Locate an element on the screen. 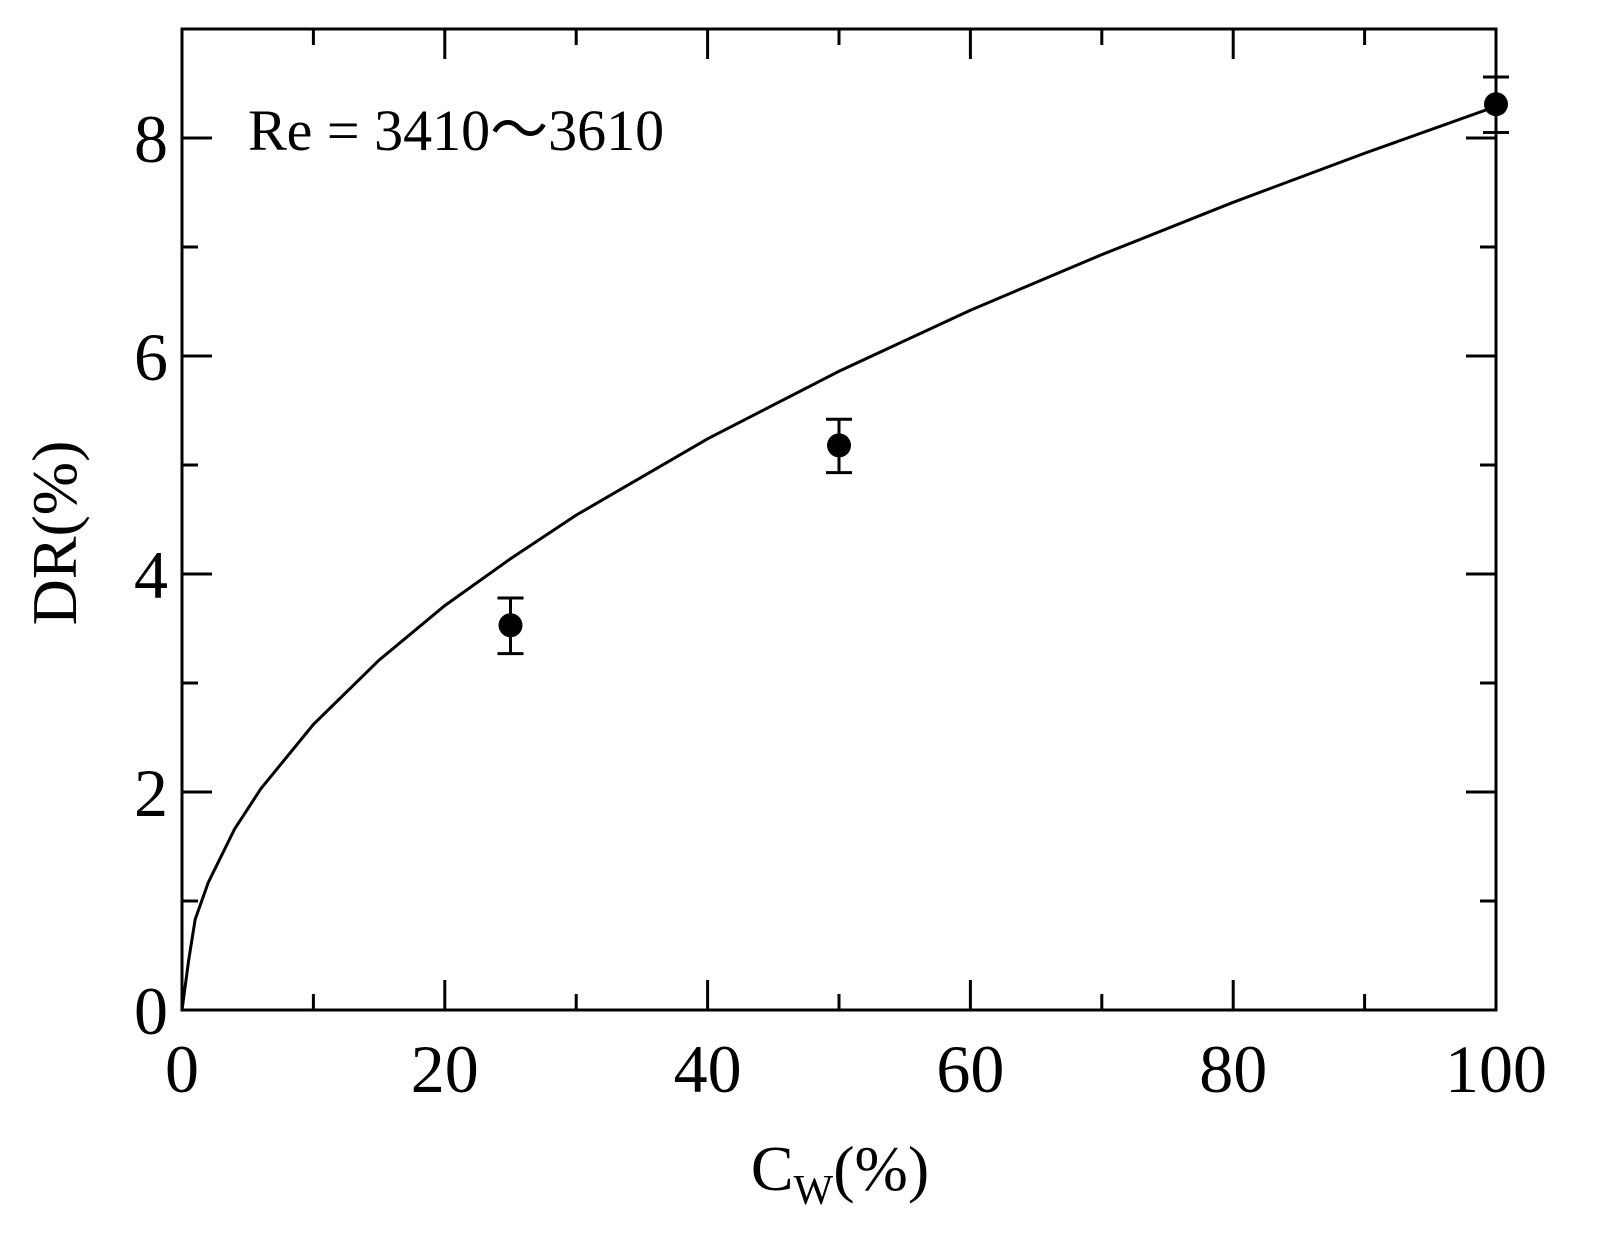  x-axis-title-suffix: (%) is located at coordinates (881, 1168).